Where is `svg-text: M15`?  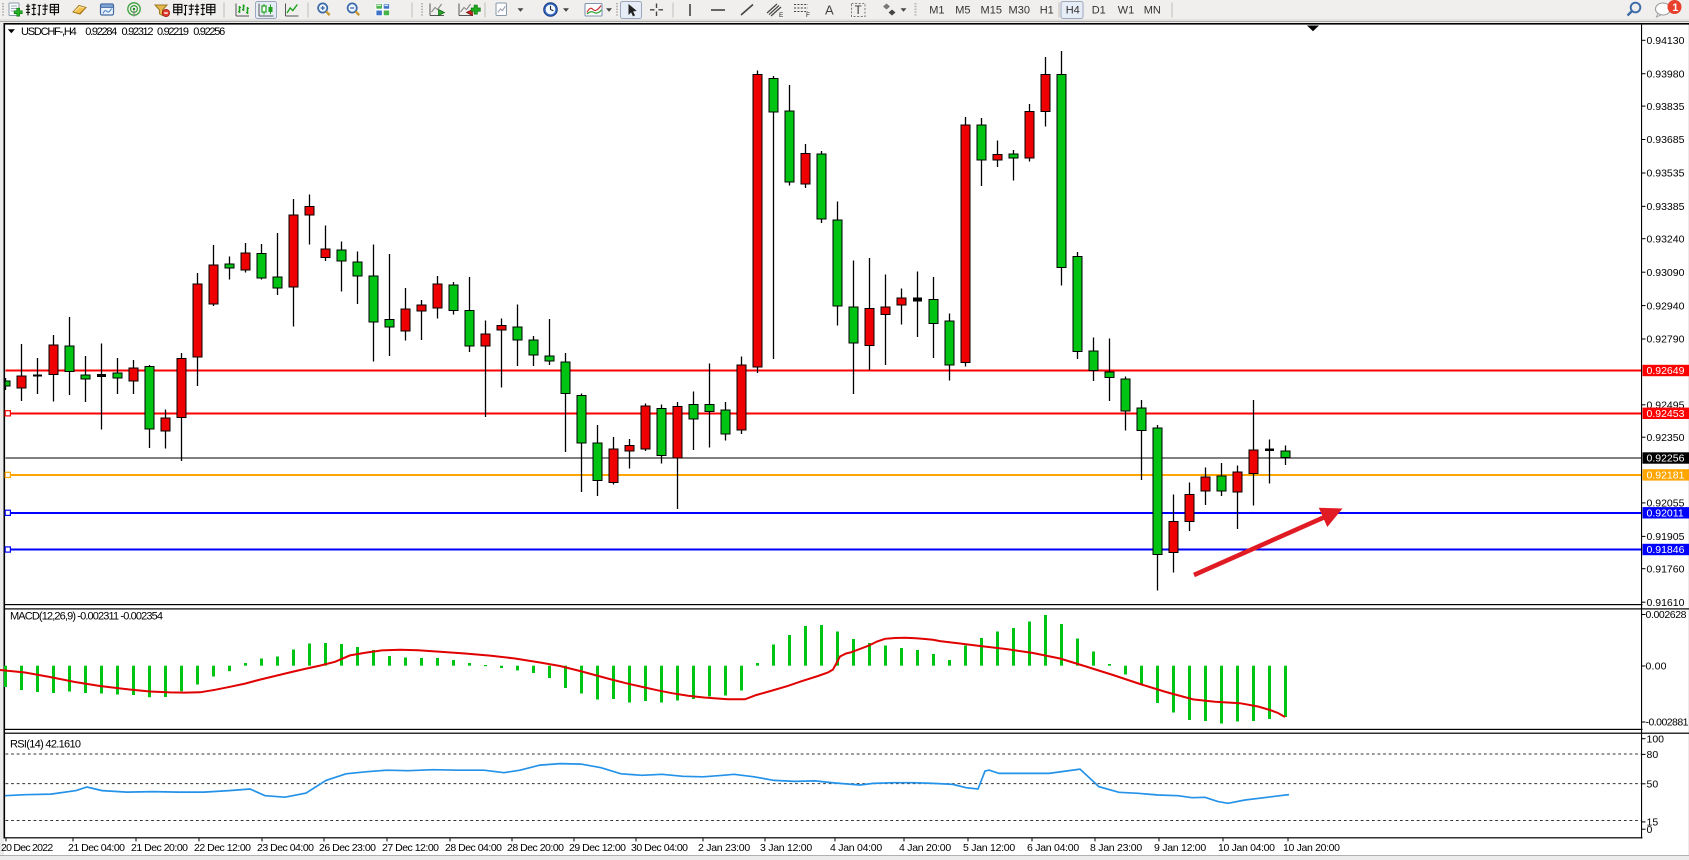 svg-text: M15 is located at coordinates (991, 11).